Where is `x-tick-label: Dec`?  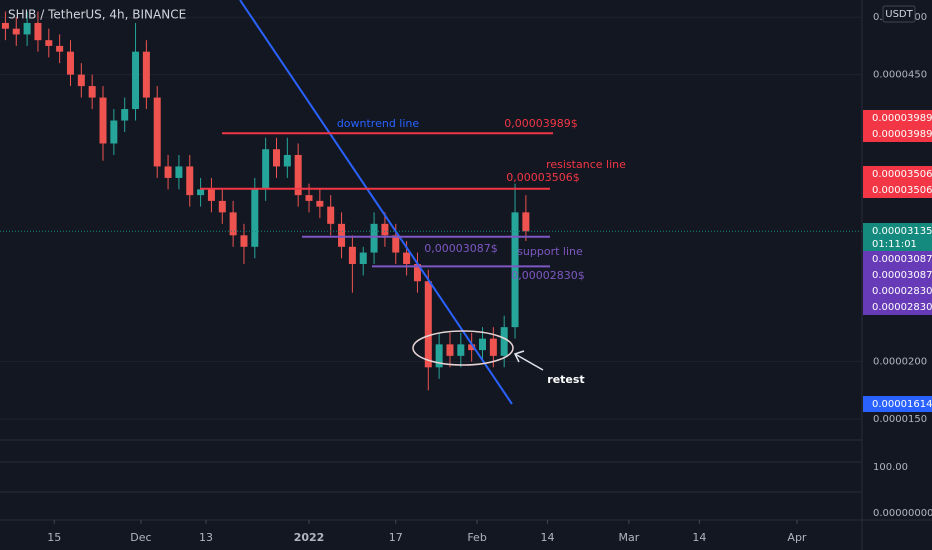
x-tick-label: Dec is located at coordinates (140, 537).